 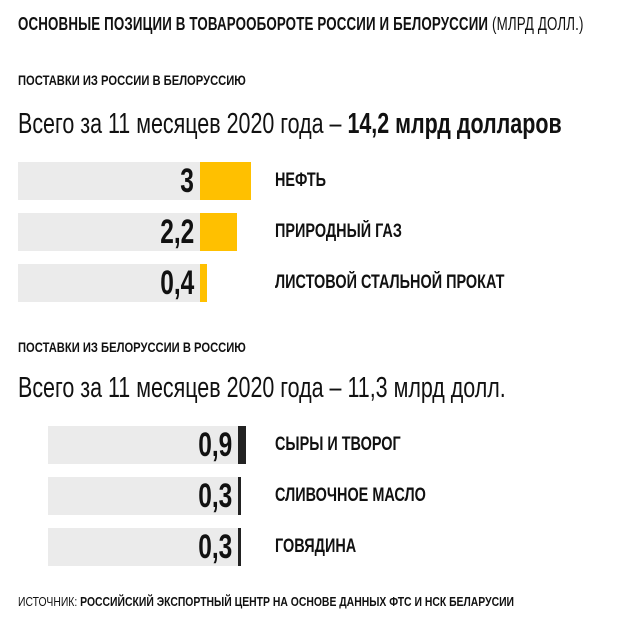 I want to click on imports-bar-row: 0,9 СЫРЫ И ТВОРОГ, so click(x=310, y=445).